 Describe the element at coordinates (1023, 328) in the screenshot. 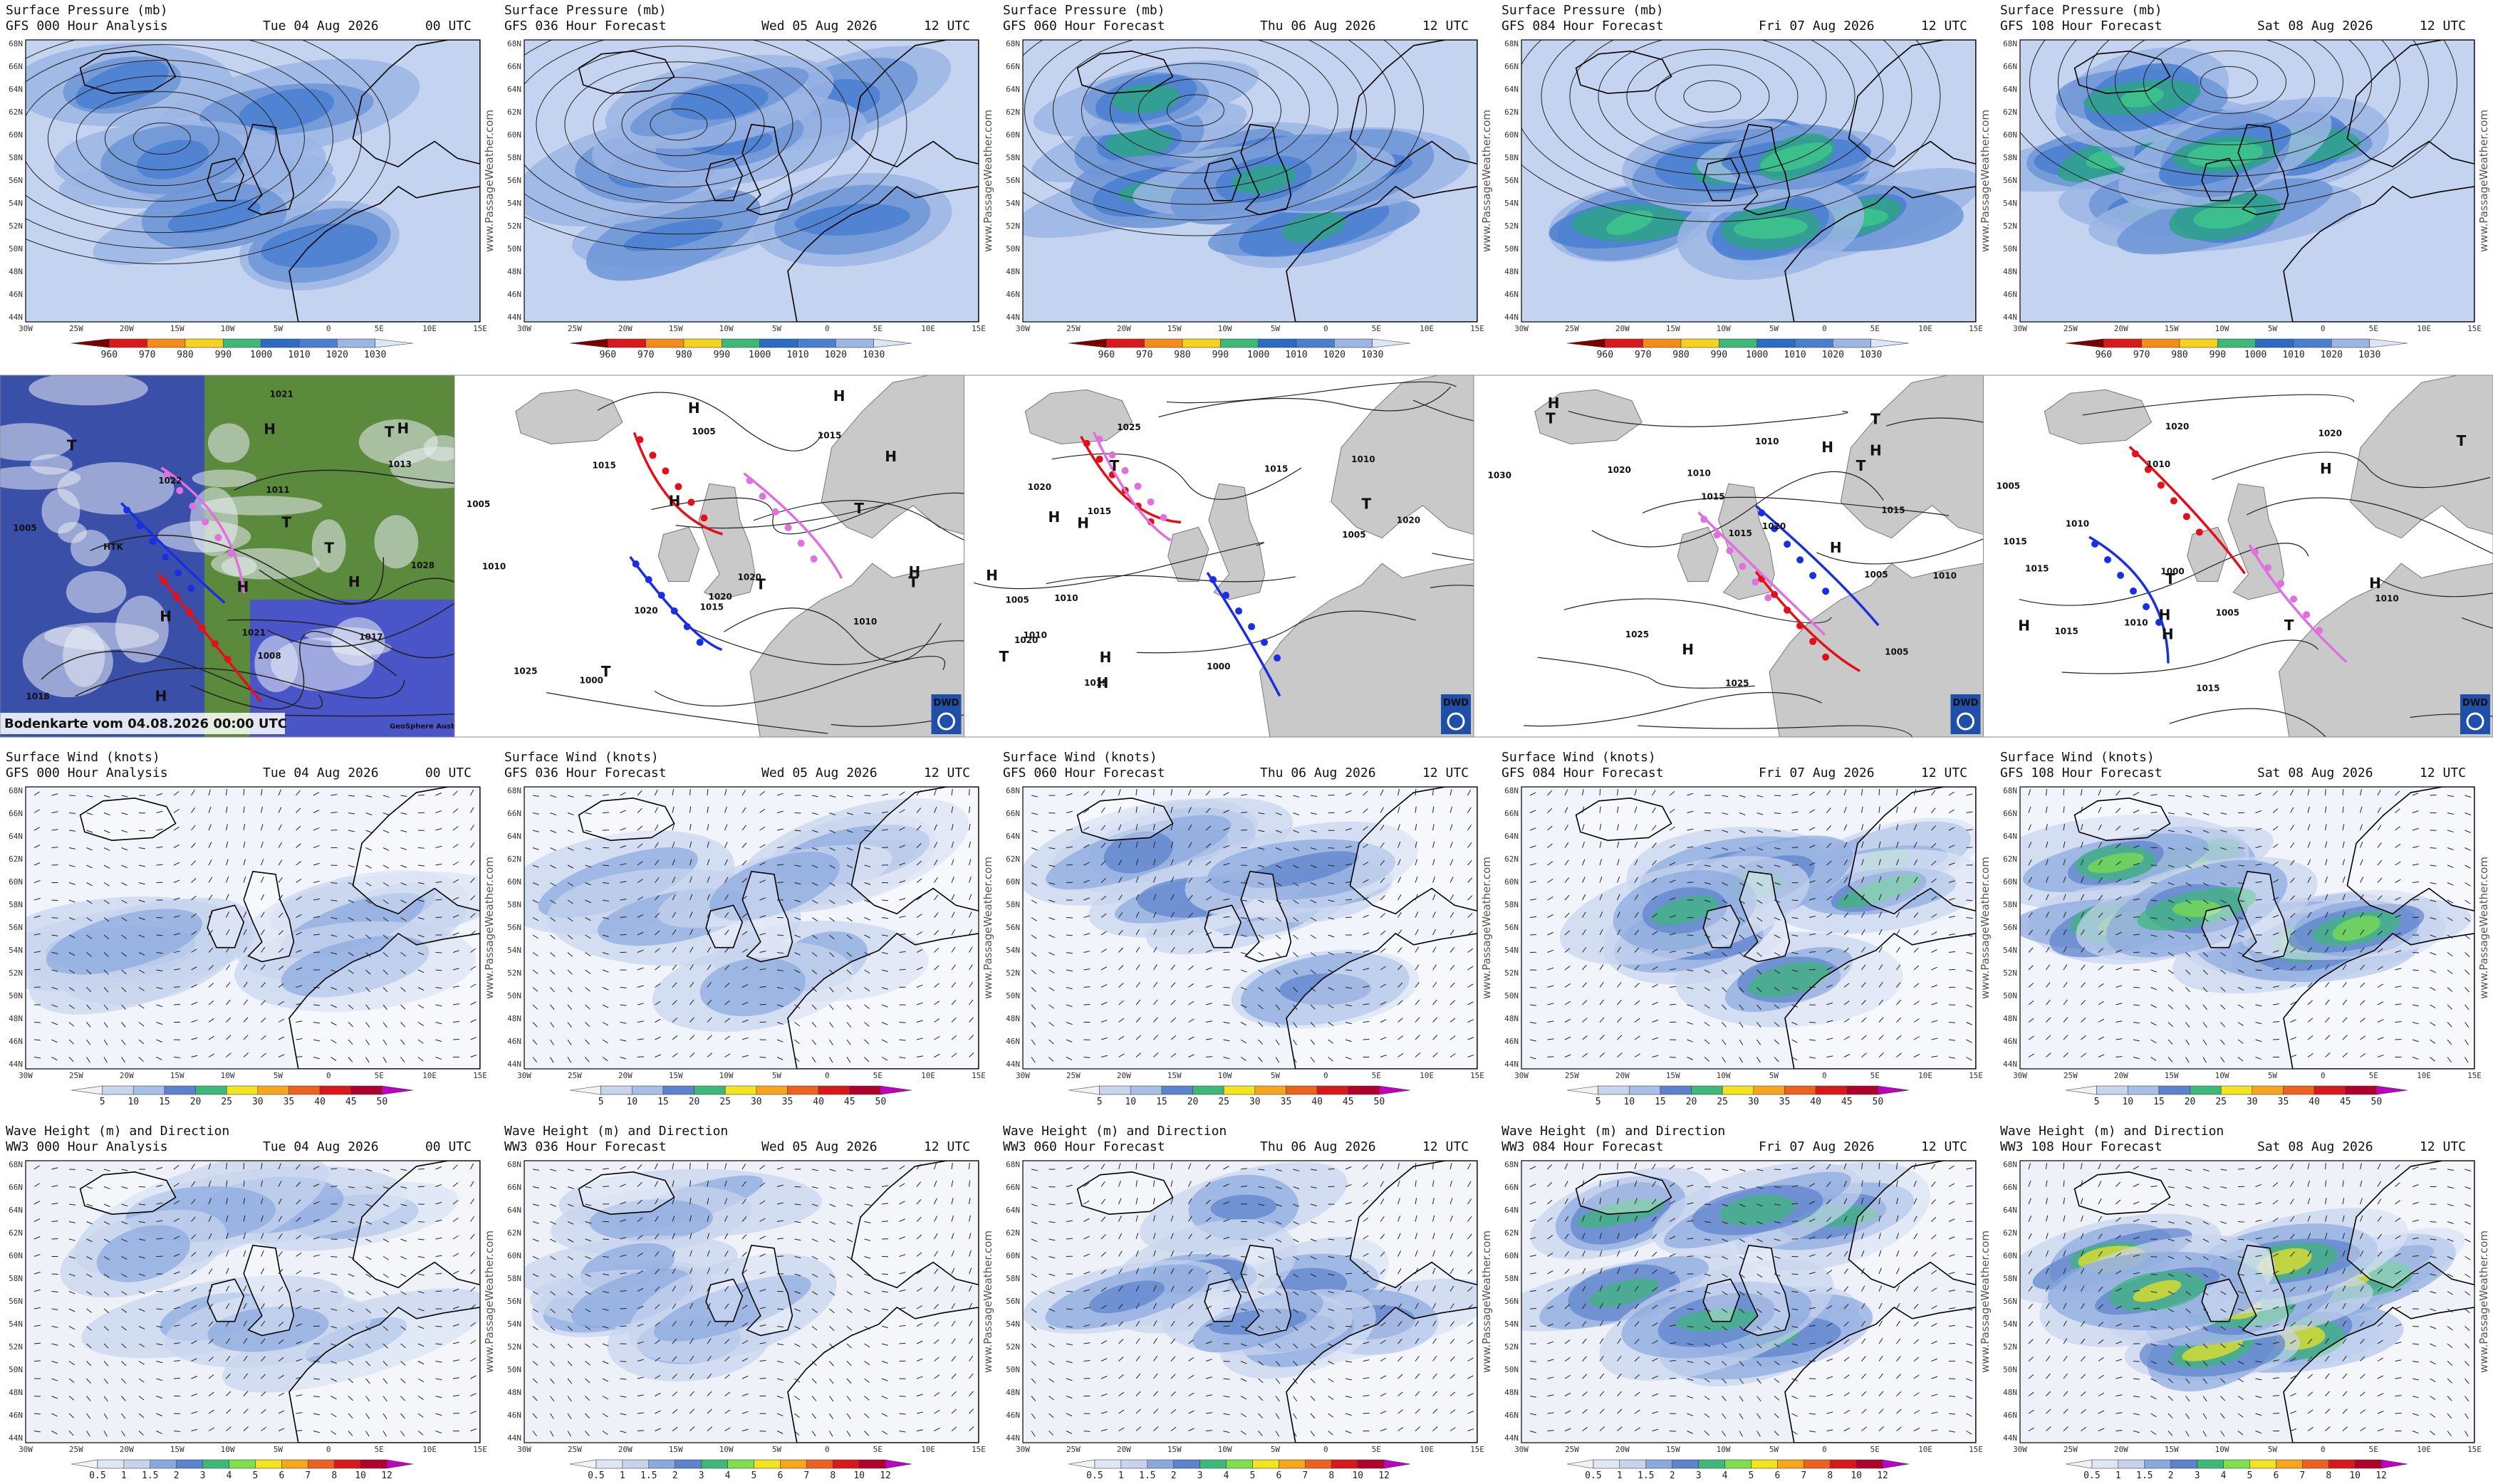

I see `lon-label: 30W` at that location.